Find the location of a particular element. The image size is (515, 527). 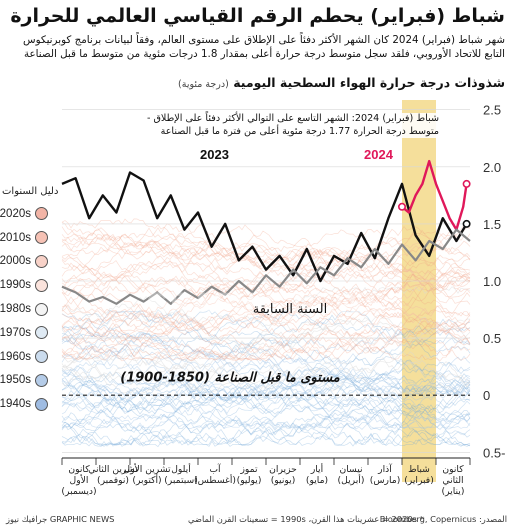

legend-label: 1950s is located at coordinates (15, 380).